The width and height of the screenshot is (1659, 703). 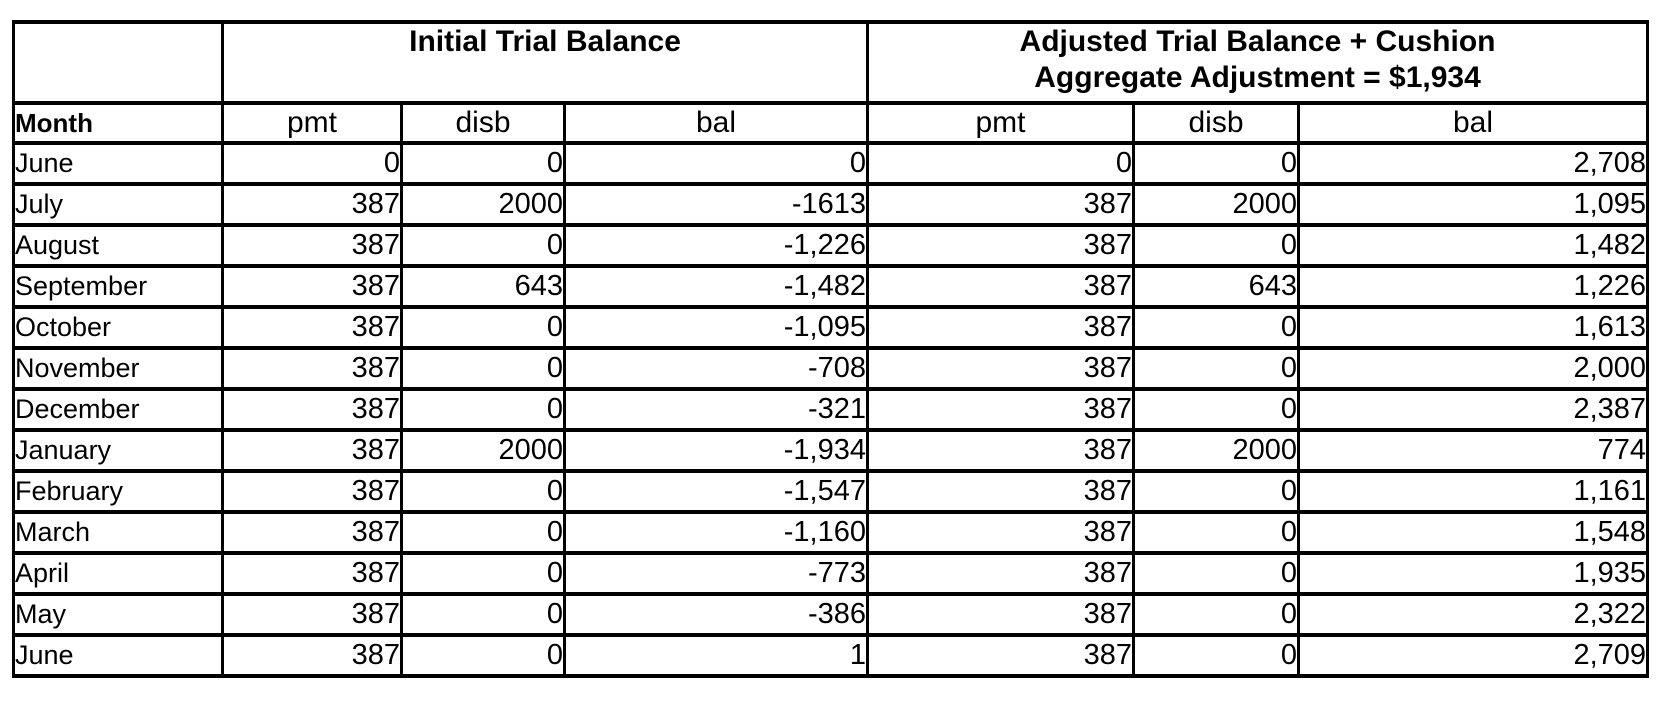 I want to click on adjusted-bal-cell: 2,000, so click(x=1473, y=368).